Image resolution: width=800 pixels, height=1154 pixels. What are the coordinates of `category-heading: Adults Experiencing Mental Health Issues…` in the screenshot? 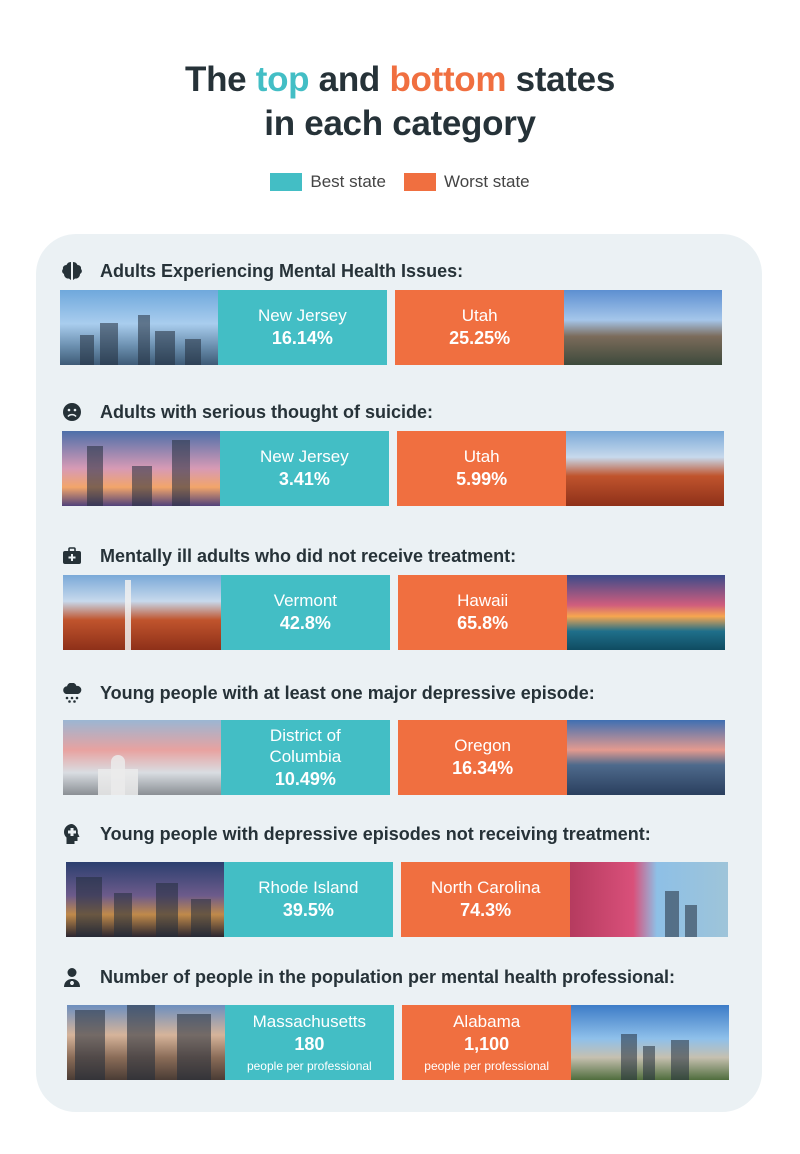 It's located at (400, 271).